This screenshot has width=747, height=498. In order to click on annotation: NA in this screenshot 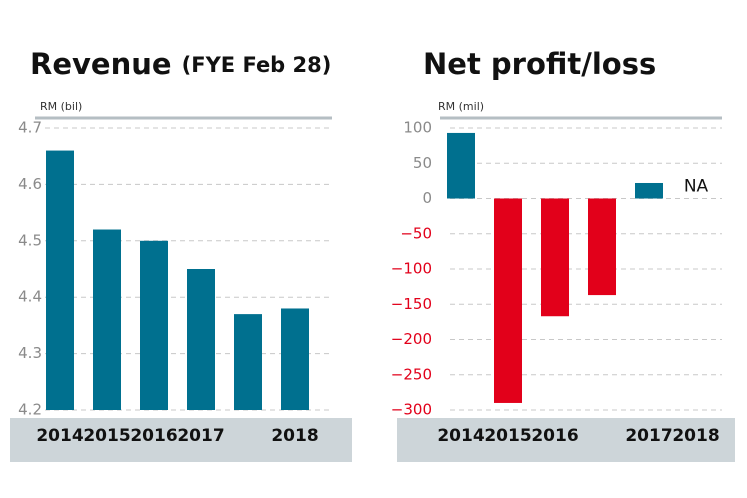, I will do `click(696, 187)`.